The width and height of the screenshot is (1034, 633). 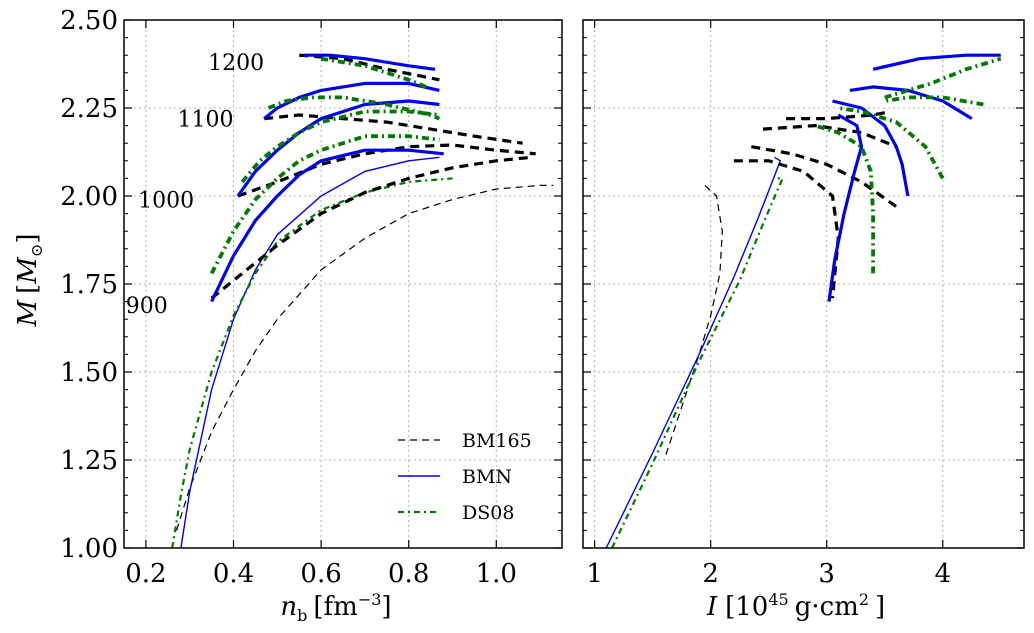 What do you see at coordinates (166, 201) in the screenshot?
I see `frequency-label: 1000` at bounding box center [166, 201].